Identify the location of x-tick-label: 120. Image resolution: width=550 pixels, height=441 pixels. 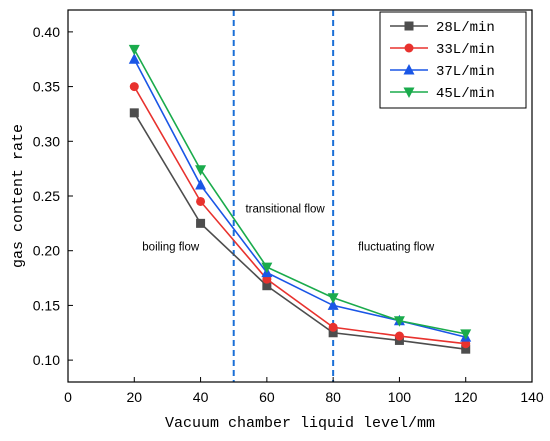
(466, 397).